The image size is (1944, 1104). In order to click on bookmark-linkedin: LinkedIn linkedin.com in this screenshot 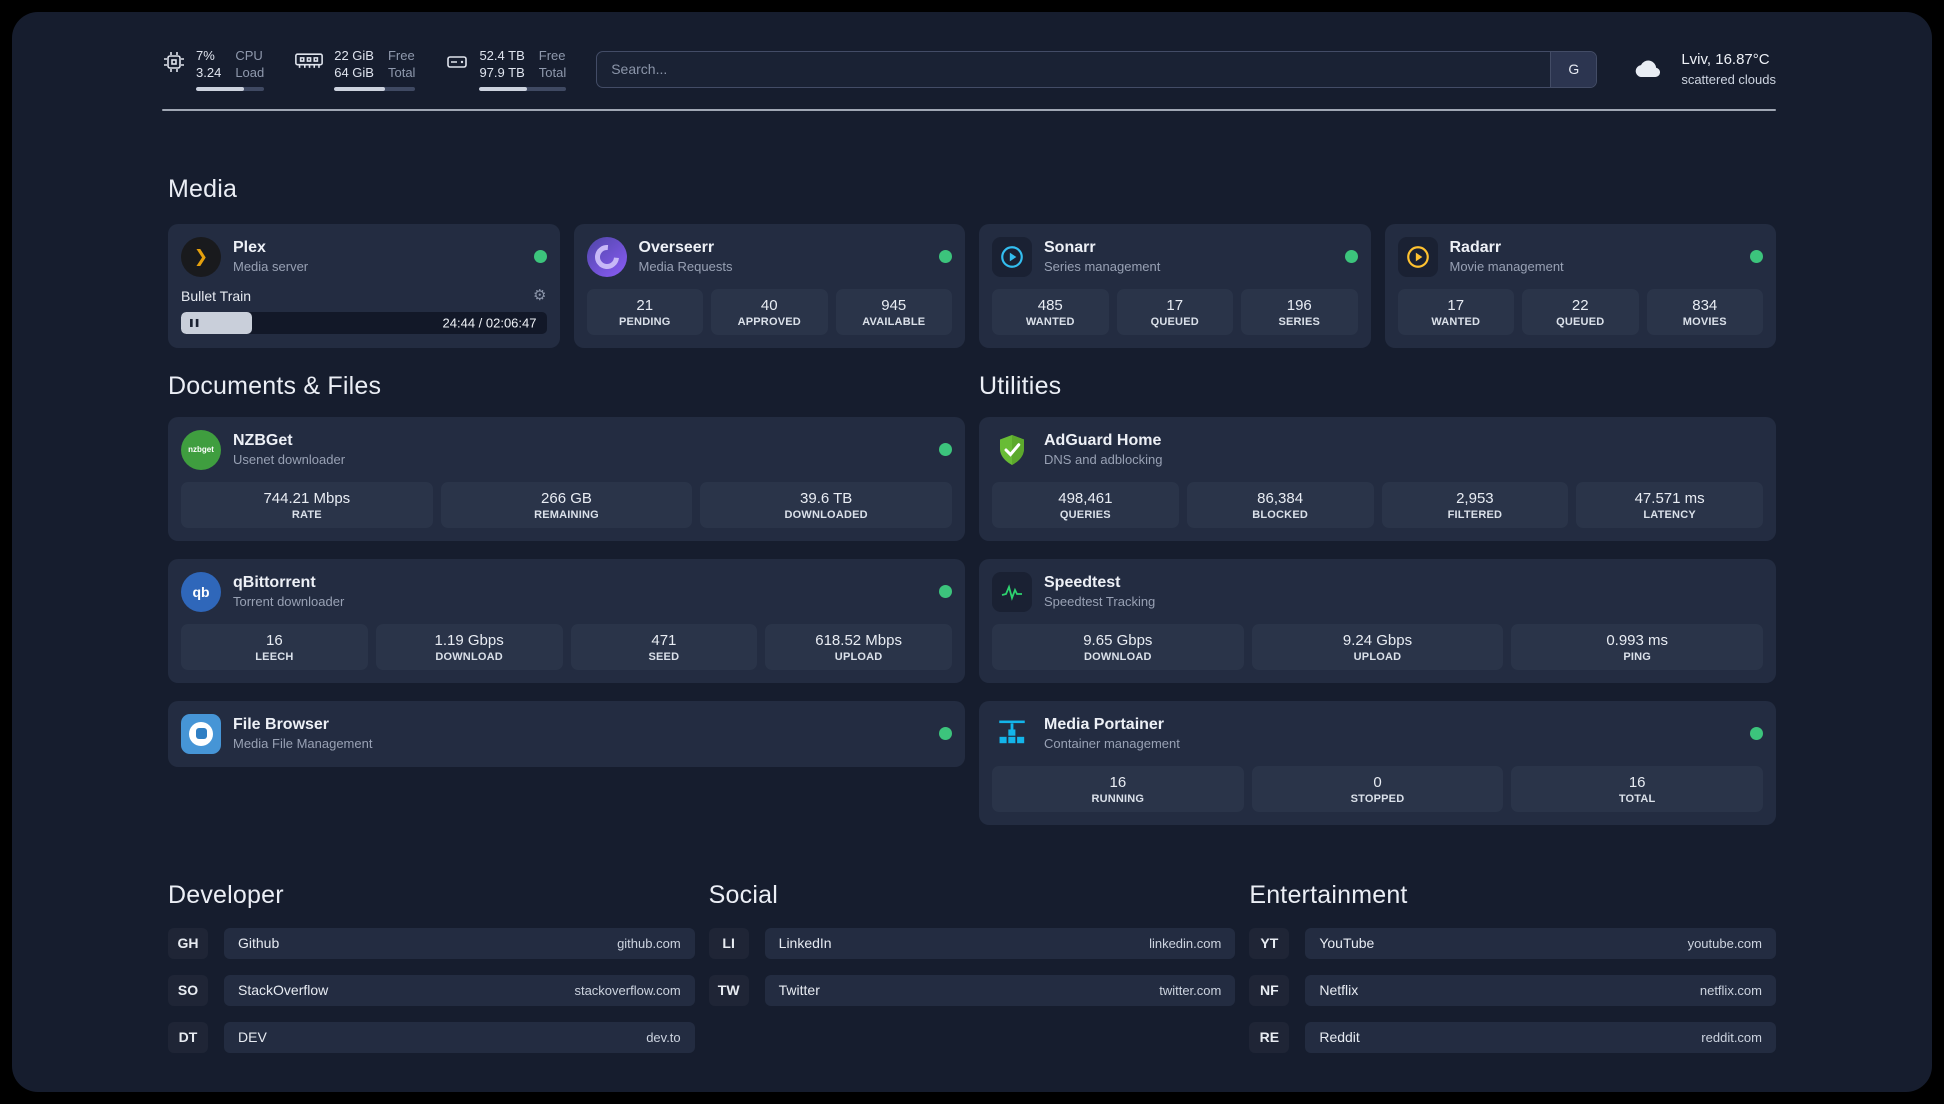, I will do `click(1000, 943)`.